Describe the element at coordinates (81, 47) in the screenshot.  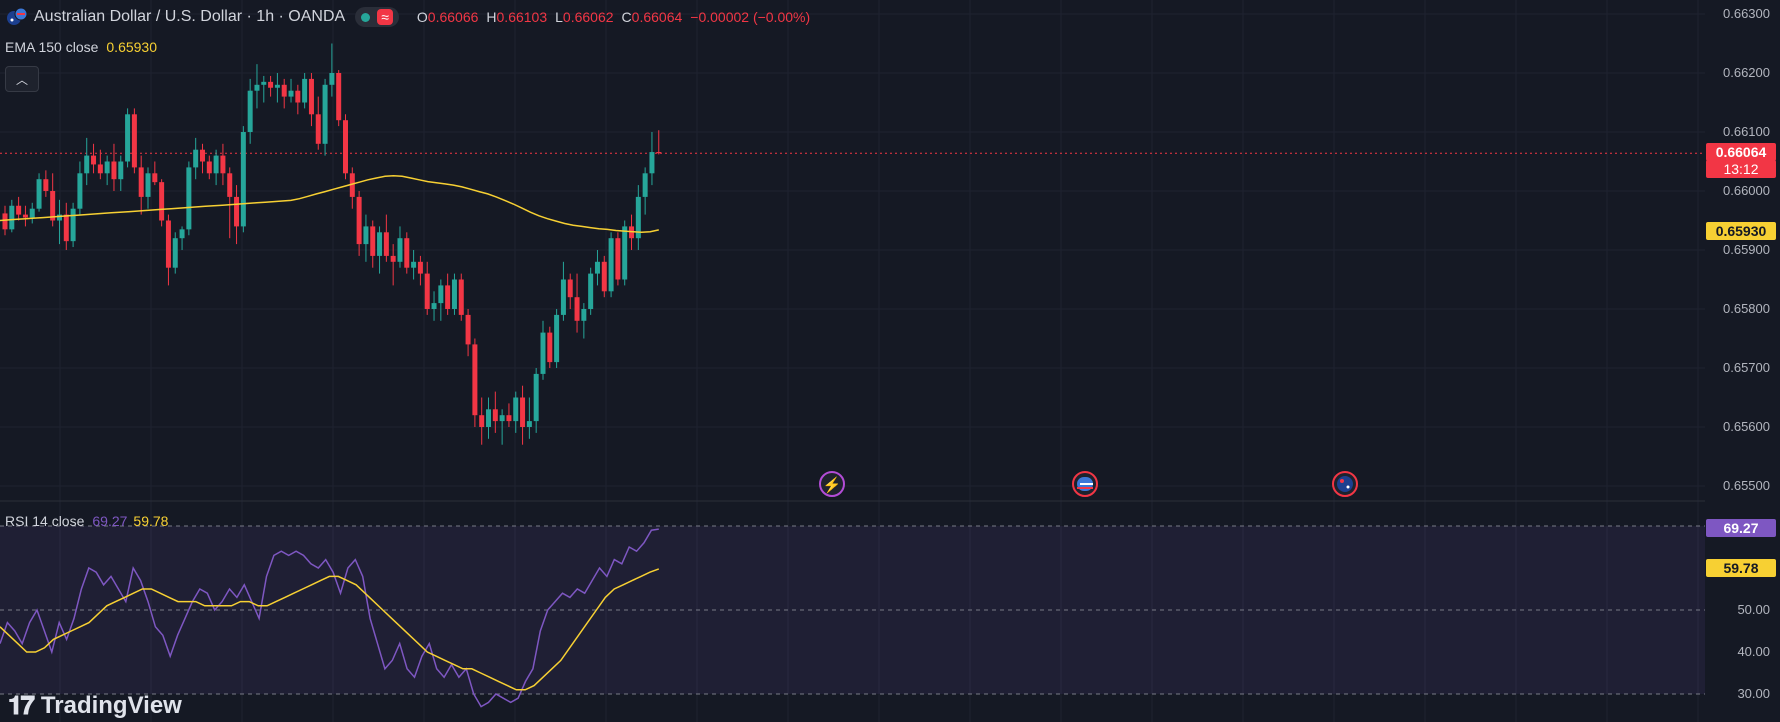
I see `ema-legend: EMA 150 close 0.65930` at that location.